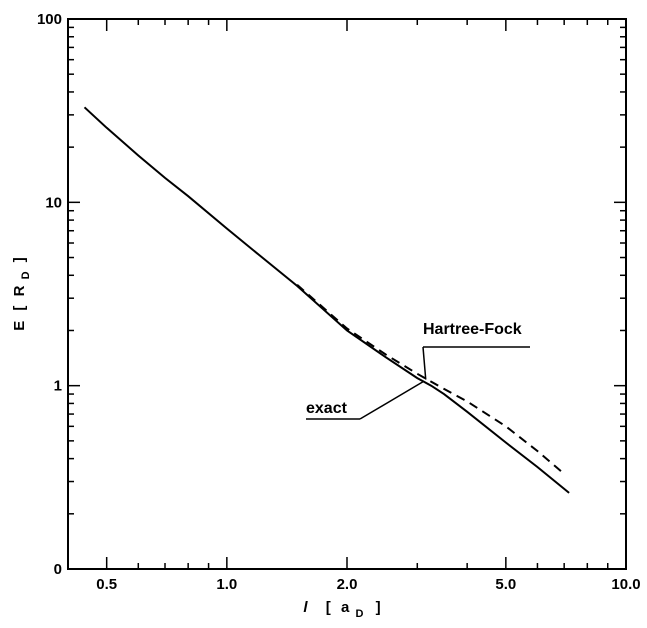 The height and width of the screenshot is (628, 647). What do you see at coordinates (58, 569) in the screenshot?
I see `y-tick-label: 0` at bounding box center [58, 569].